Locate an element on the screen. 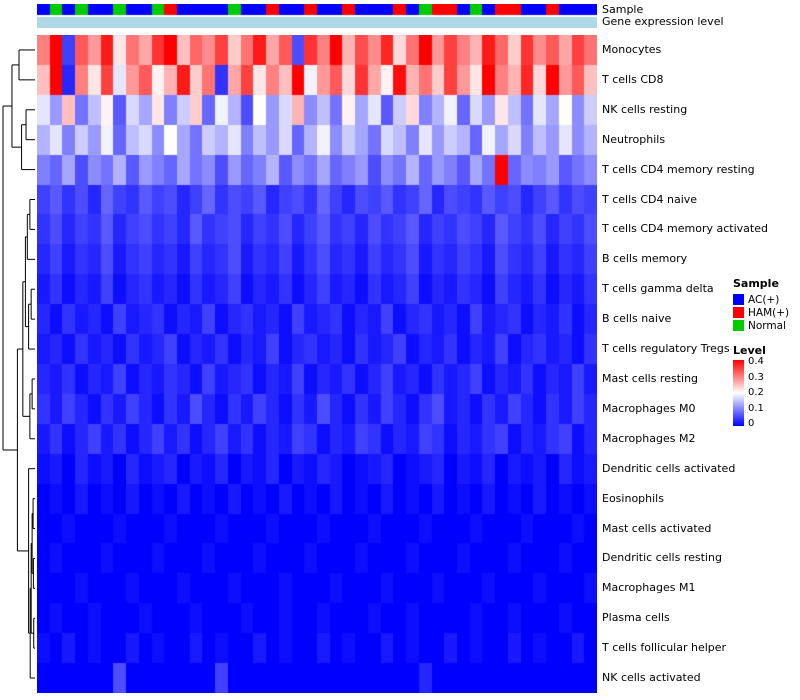 The height and width of the screenshot is (700, 800). sample-legend-title: Sample is located at coordinates (756, 283).